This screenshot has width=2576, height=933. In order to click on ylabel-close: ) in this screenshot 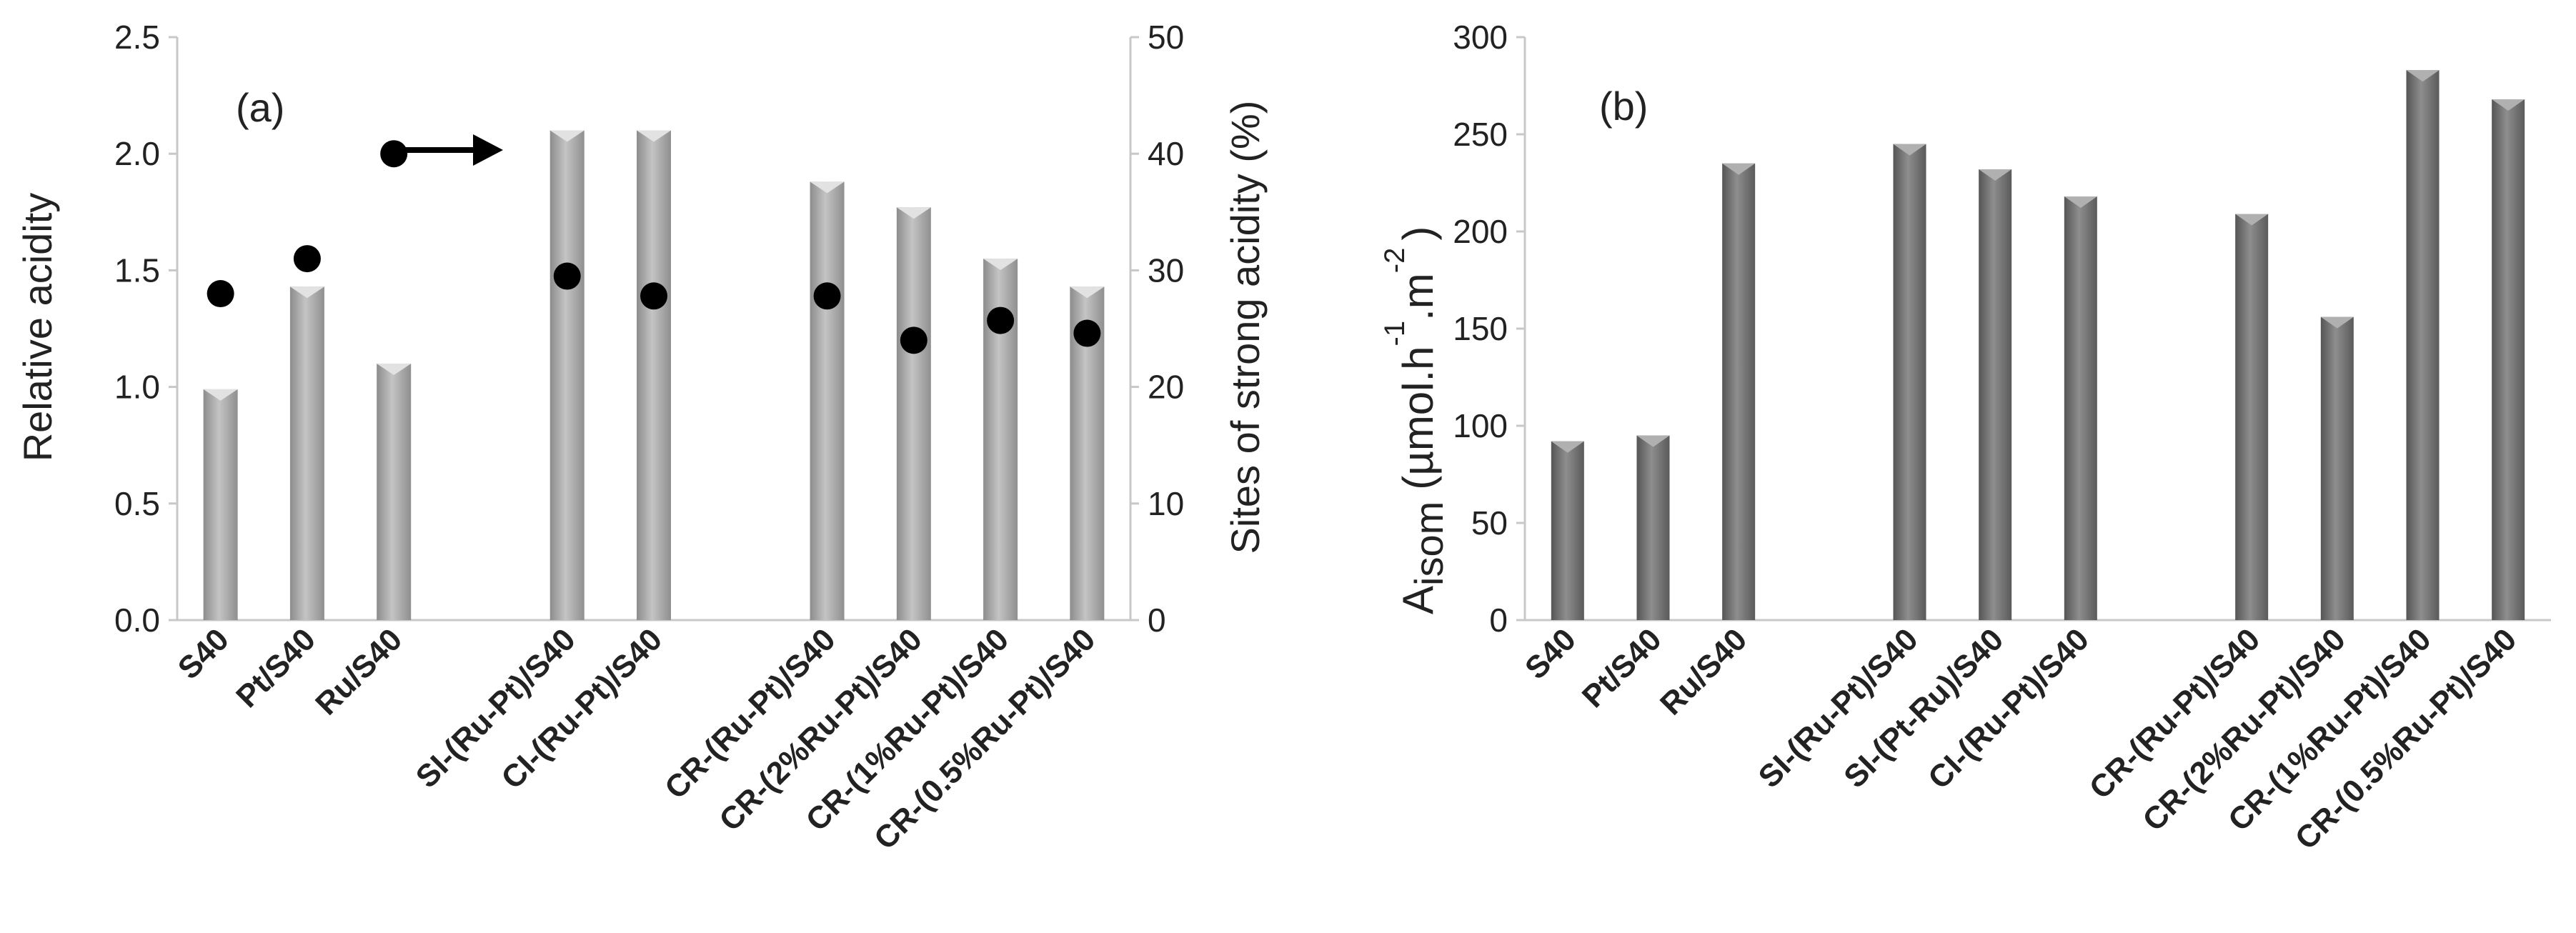, I will do `click(1418, 233)`.